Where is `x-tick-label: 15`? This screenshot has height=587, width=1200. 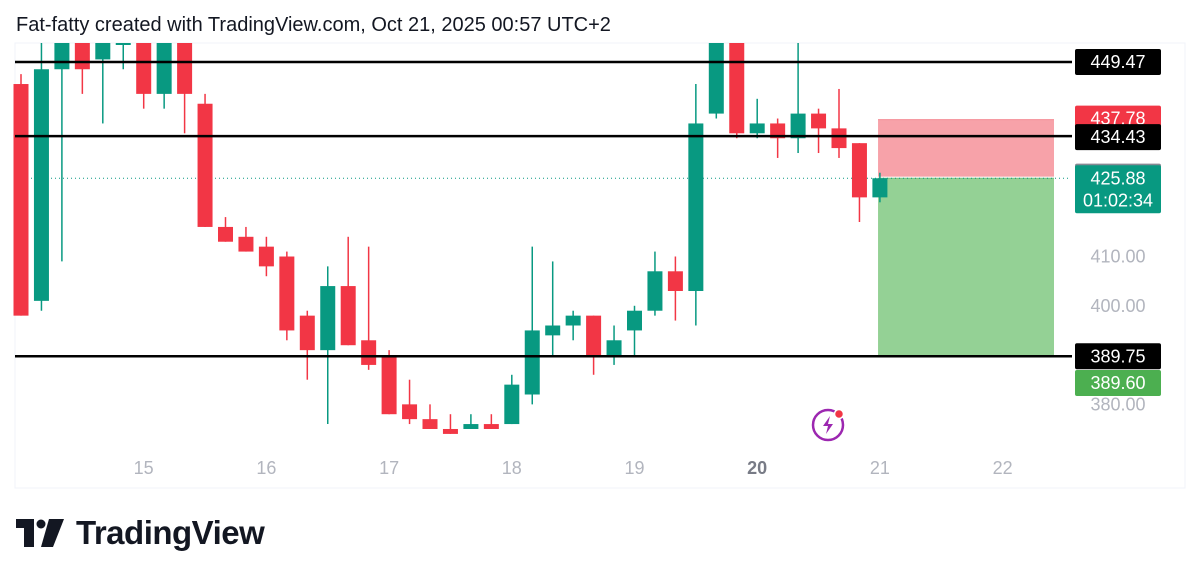
x-tick-label: 15 is located at coordinates (144, 468).